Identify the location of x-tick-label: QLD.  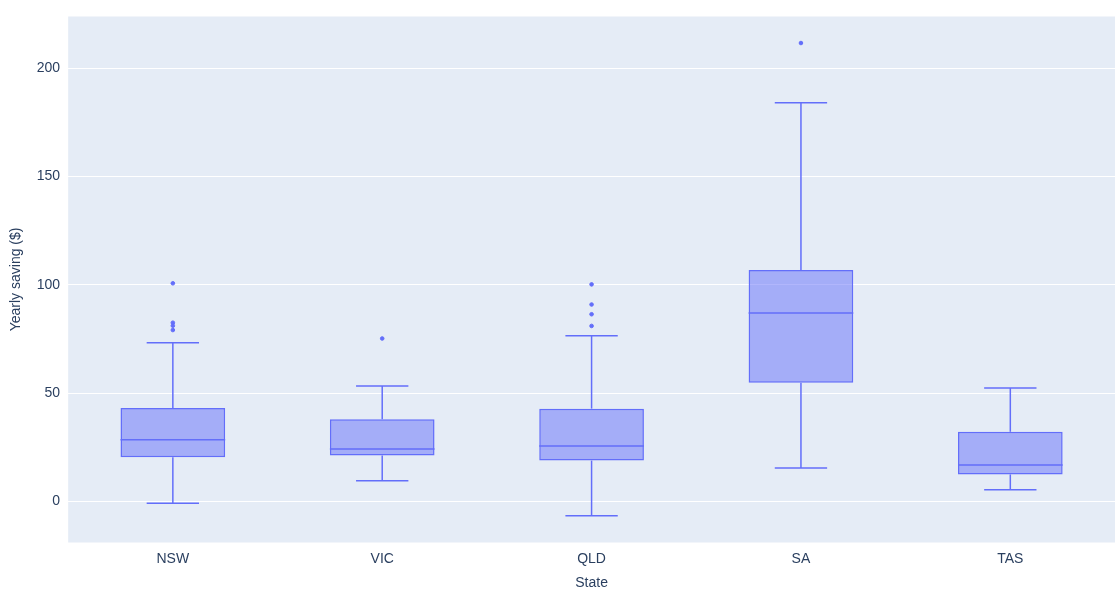
(591, 557).